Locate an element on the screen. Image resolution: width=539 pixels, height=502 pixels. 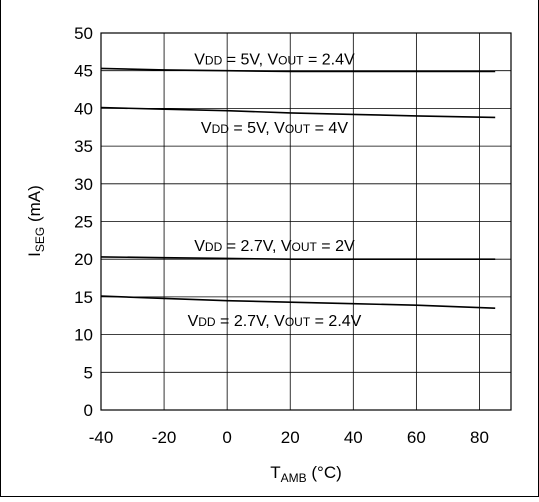
y-tick-label: 40 is located at coordinates (83, 108).